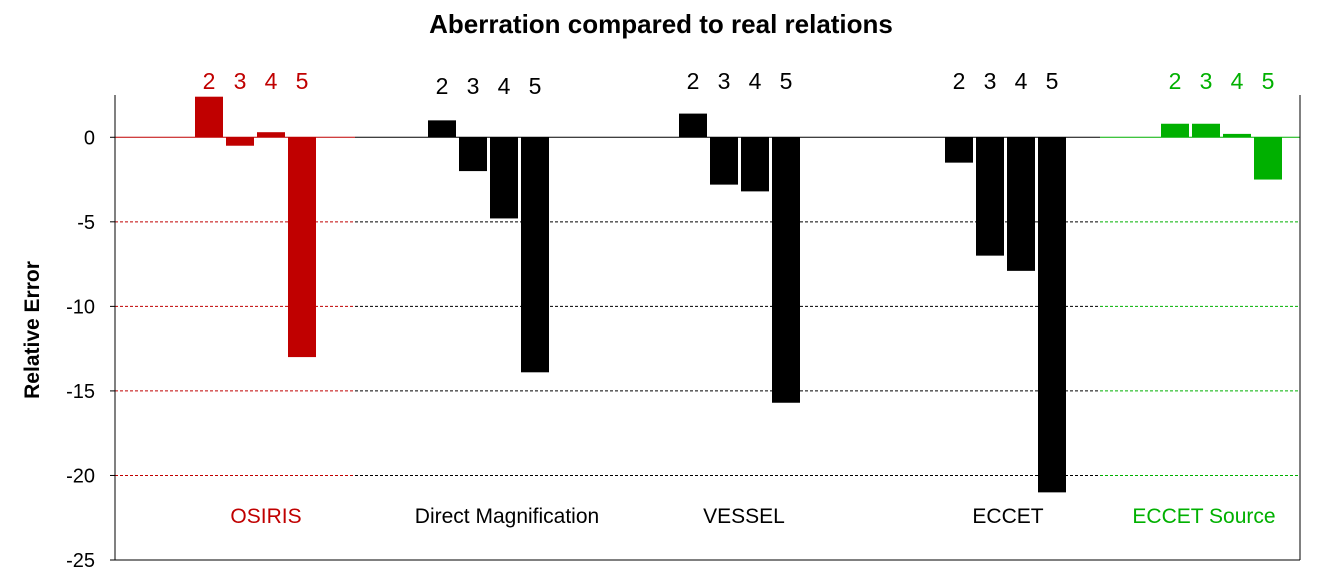  I want to click on group-label: Direct Magnification, so click(507, 516).